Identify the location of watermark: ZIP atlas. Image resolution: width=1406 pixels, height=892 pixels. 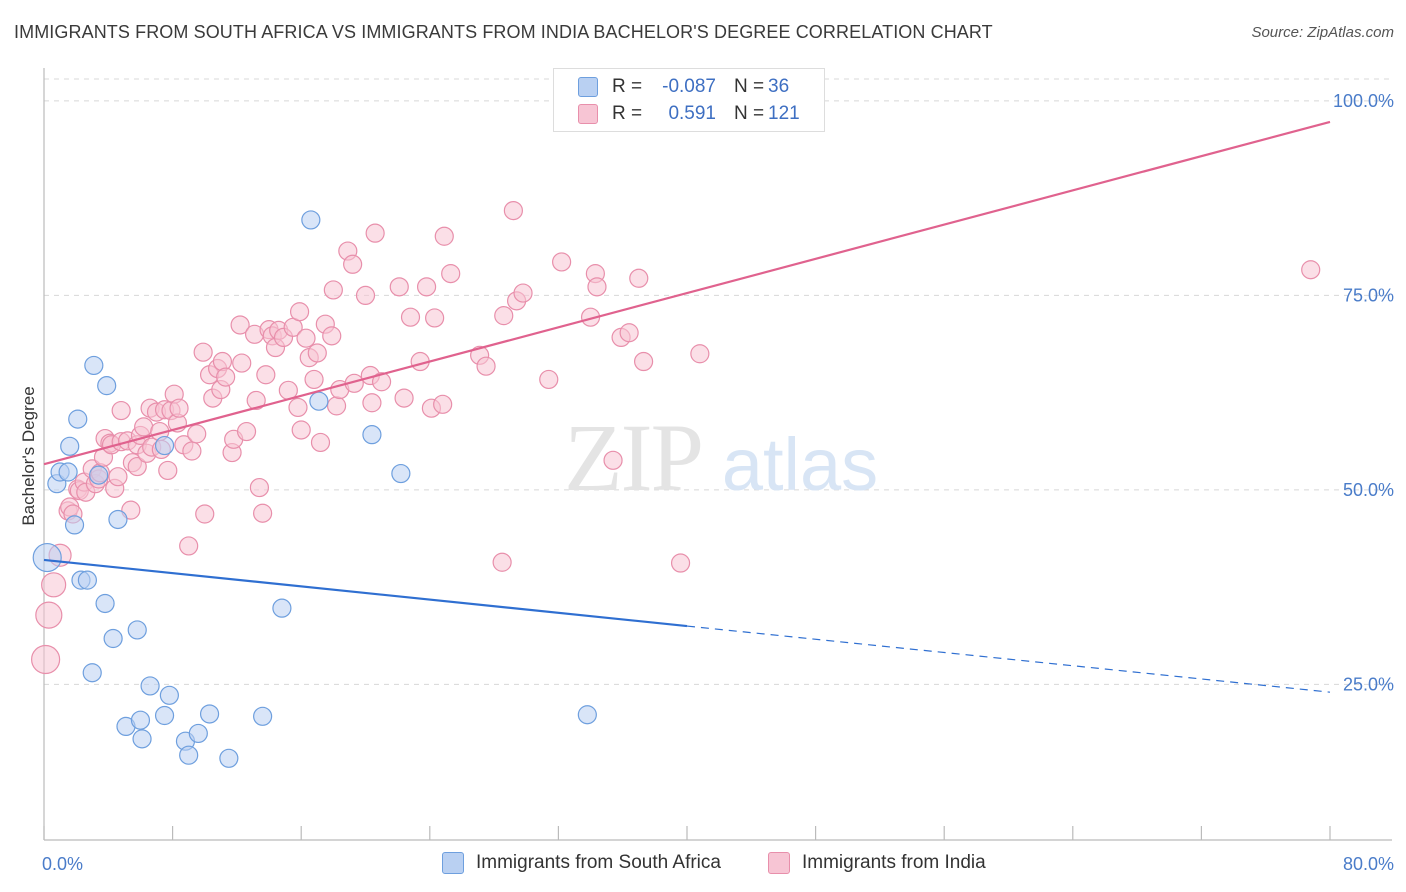
(721, 457).